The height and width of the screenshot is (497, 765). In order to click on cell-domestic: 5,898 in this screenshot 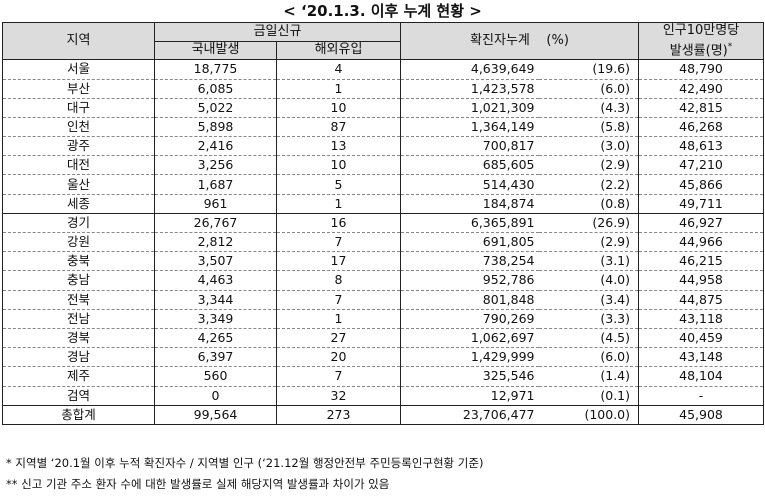, I will do `click(215, 127)`.